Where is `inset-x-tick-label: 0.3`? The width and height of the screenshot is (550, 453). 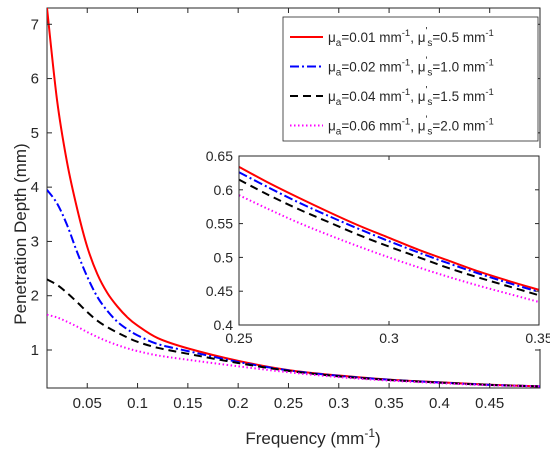
inset-x-tick-label: 0.3 is located at coordinates (389, 338).